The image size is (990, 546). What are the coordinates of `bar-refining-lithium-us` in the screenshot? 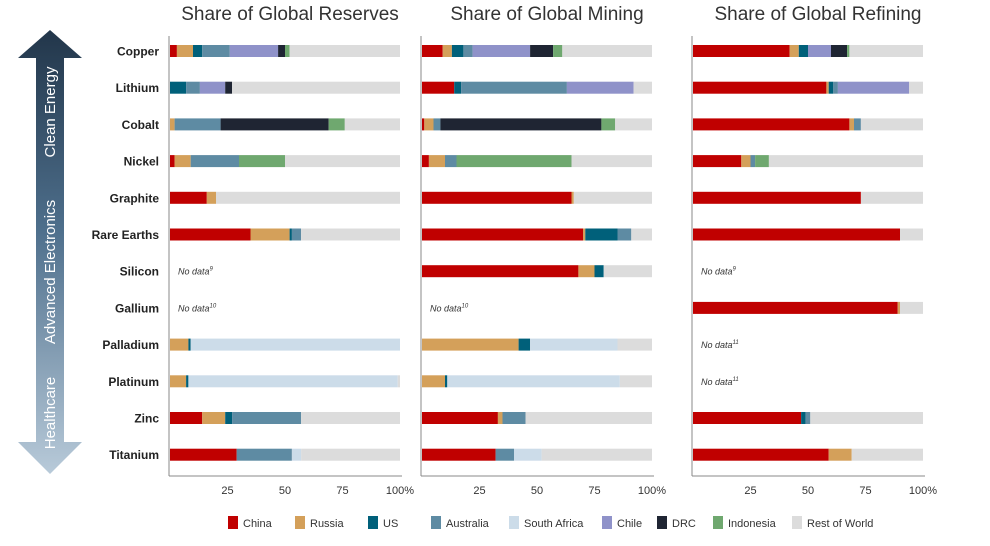 It's located at (831, 87).